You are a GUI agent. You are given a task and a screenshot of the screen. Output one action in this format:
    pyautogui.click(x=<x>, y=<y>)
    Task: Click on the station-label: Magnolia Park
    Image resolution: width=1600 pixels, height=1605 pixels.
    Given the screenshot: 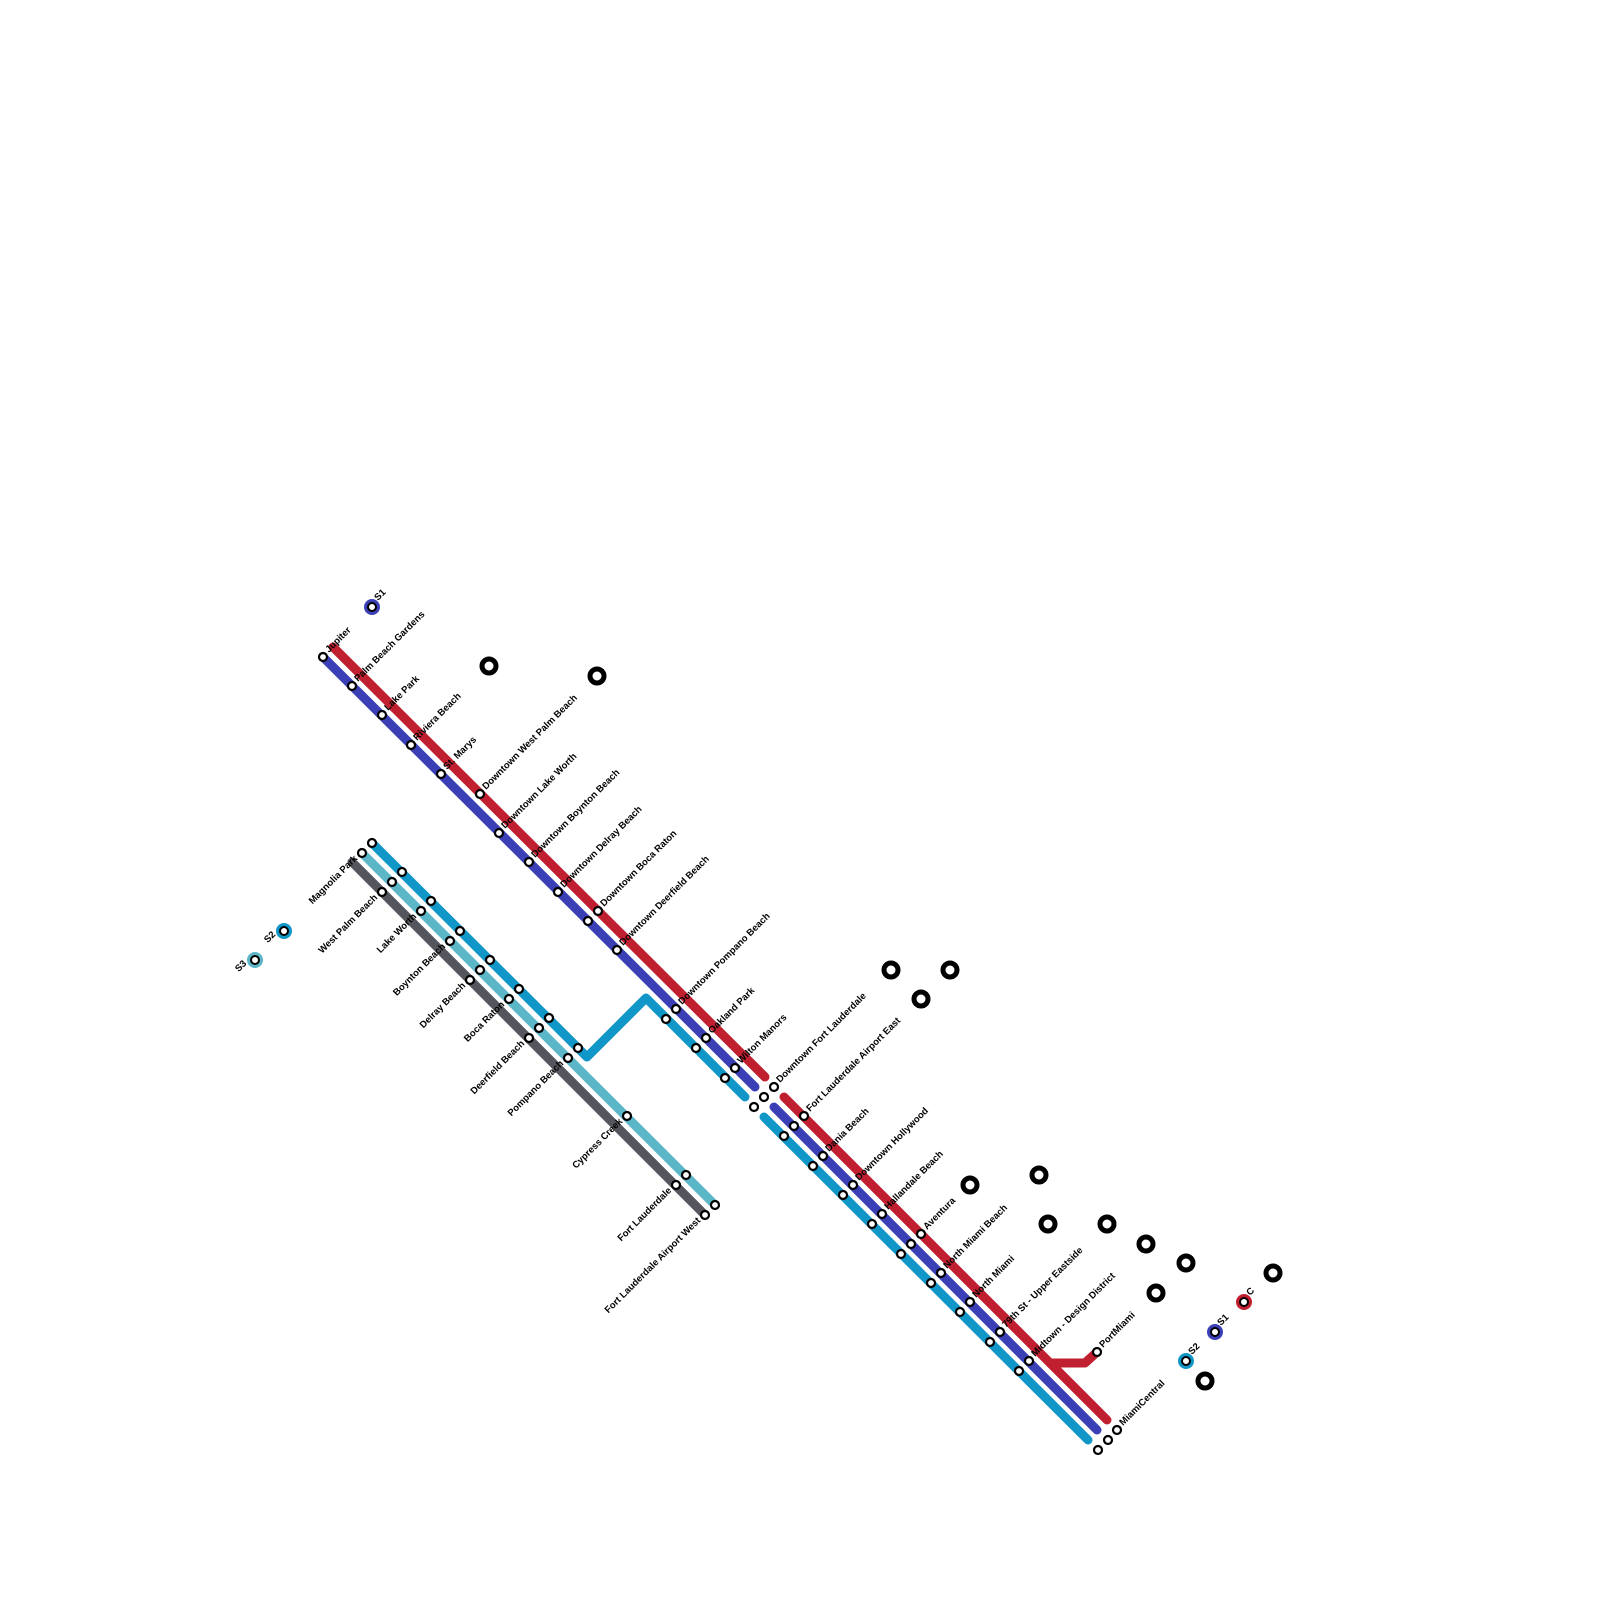 What is the action you would take?
    pyautogui.click(x=334, y=880)
    